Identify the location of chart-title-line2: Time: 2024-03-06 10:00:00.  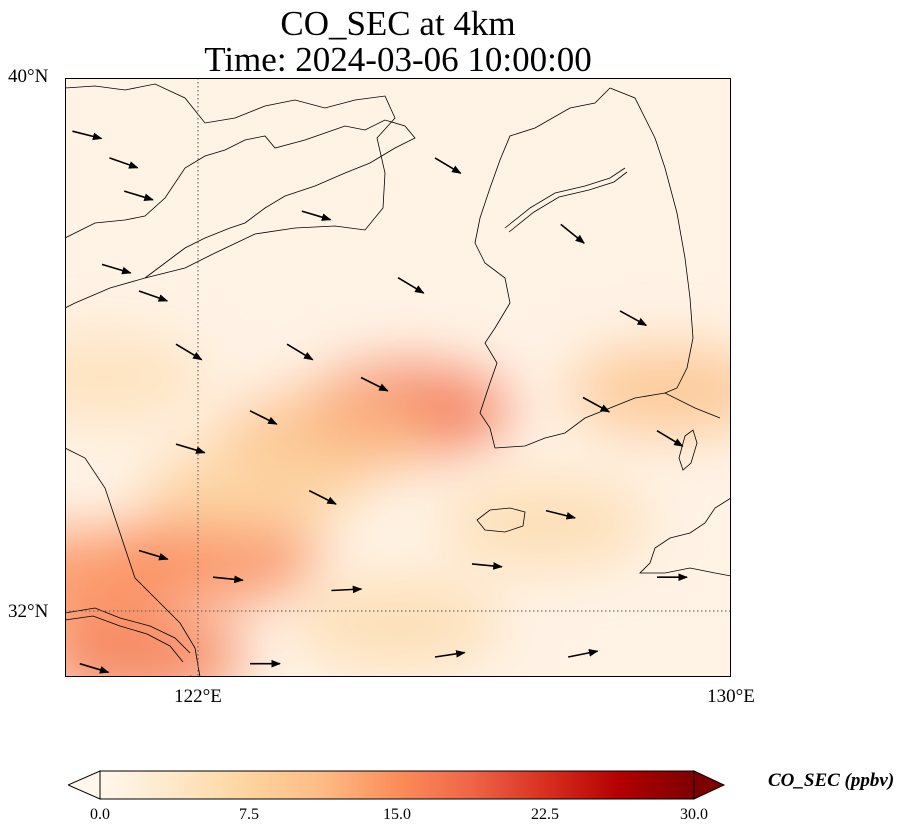
(398, 59).